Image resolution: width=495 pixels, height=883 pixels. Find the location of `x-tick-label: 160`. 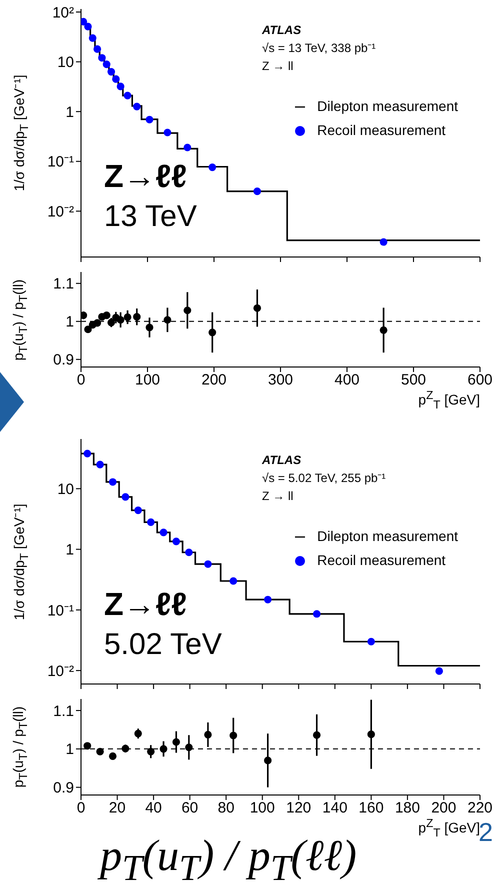

x-tick-label: 160 is located at coordinates (371, 808).